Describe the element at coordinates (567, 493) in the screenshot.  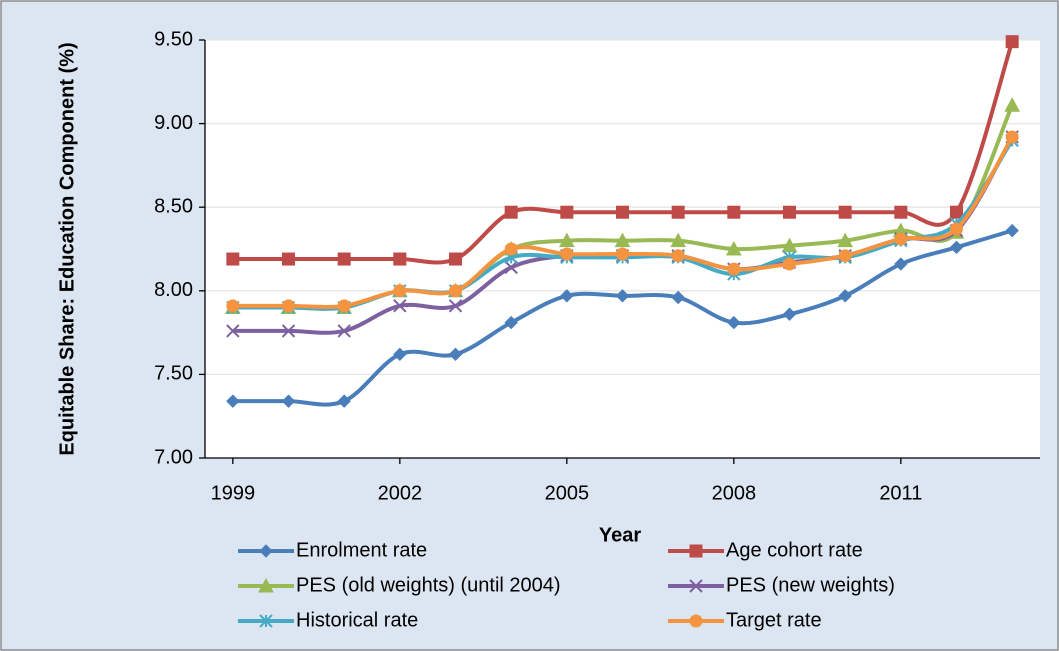
I see `x-tick-label: 2005` at that location.